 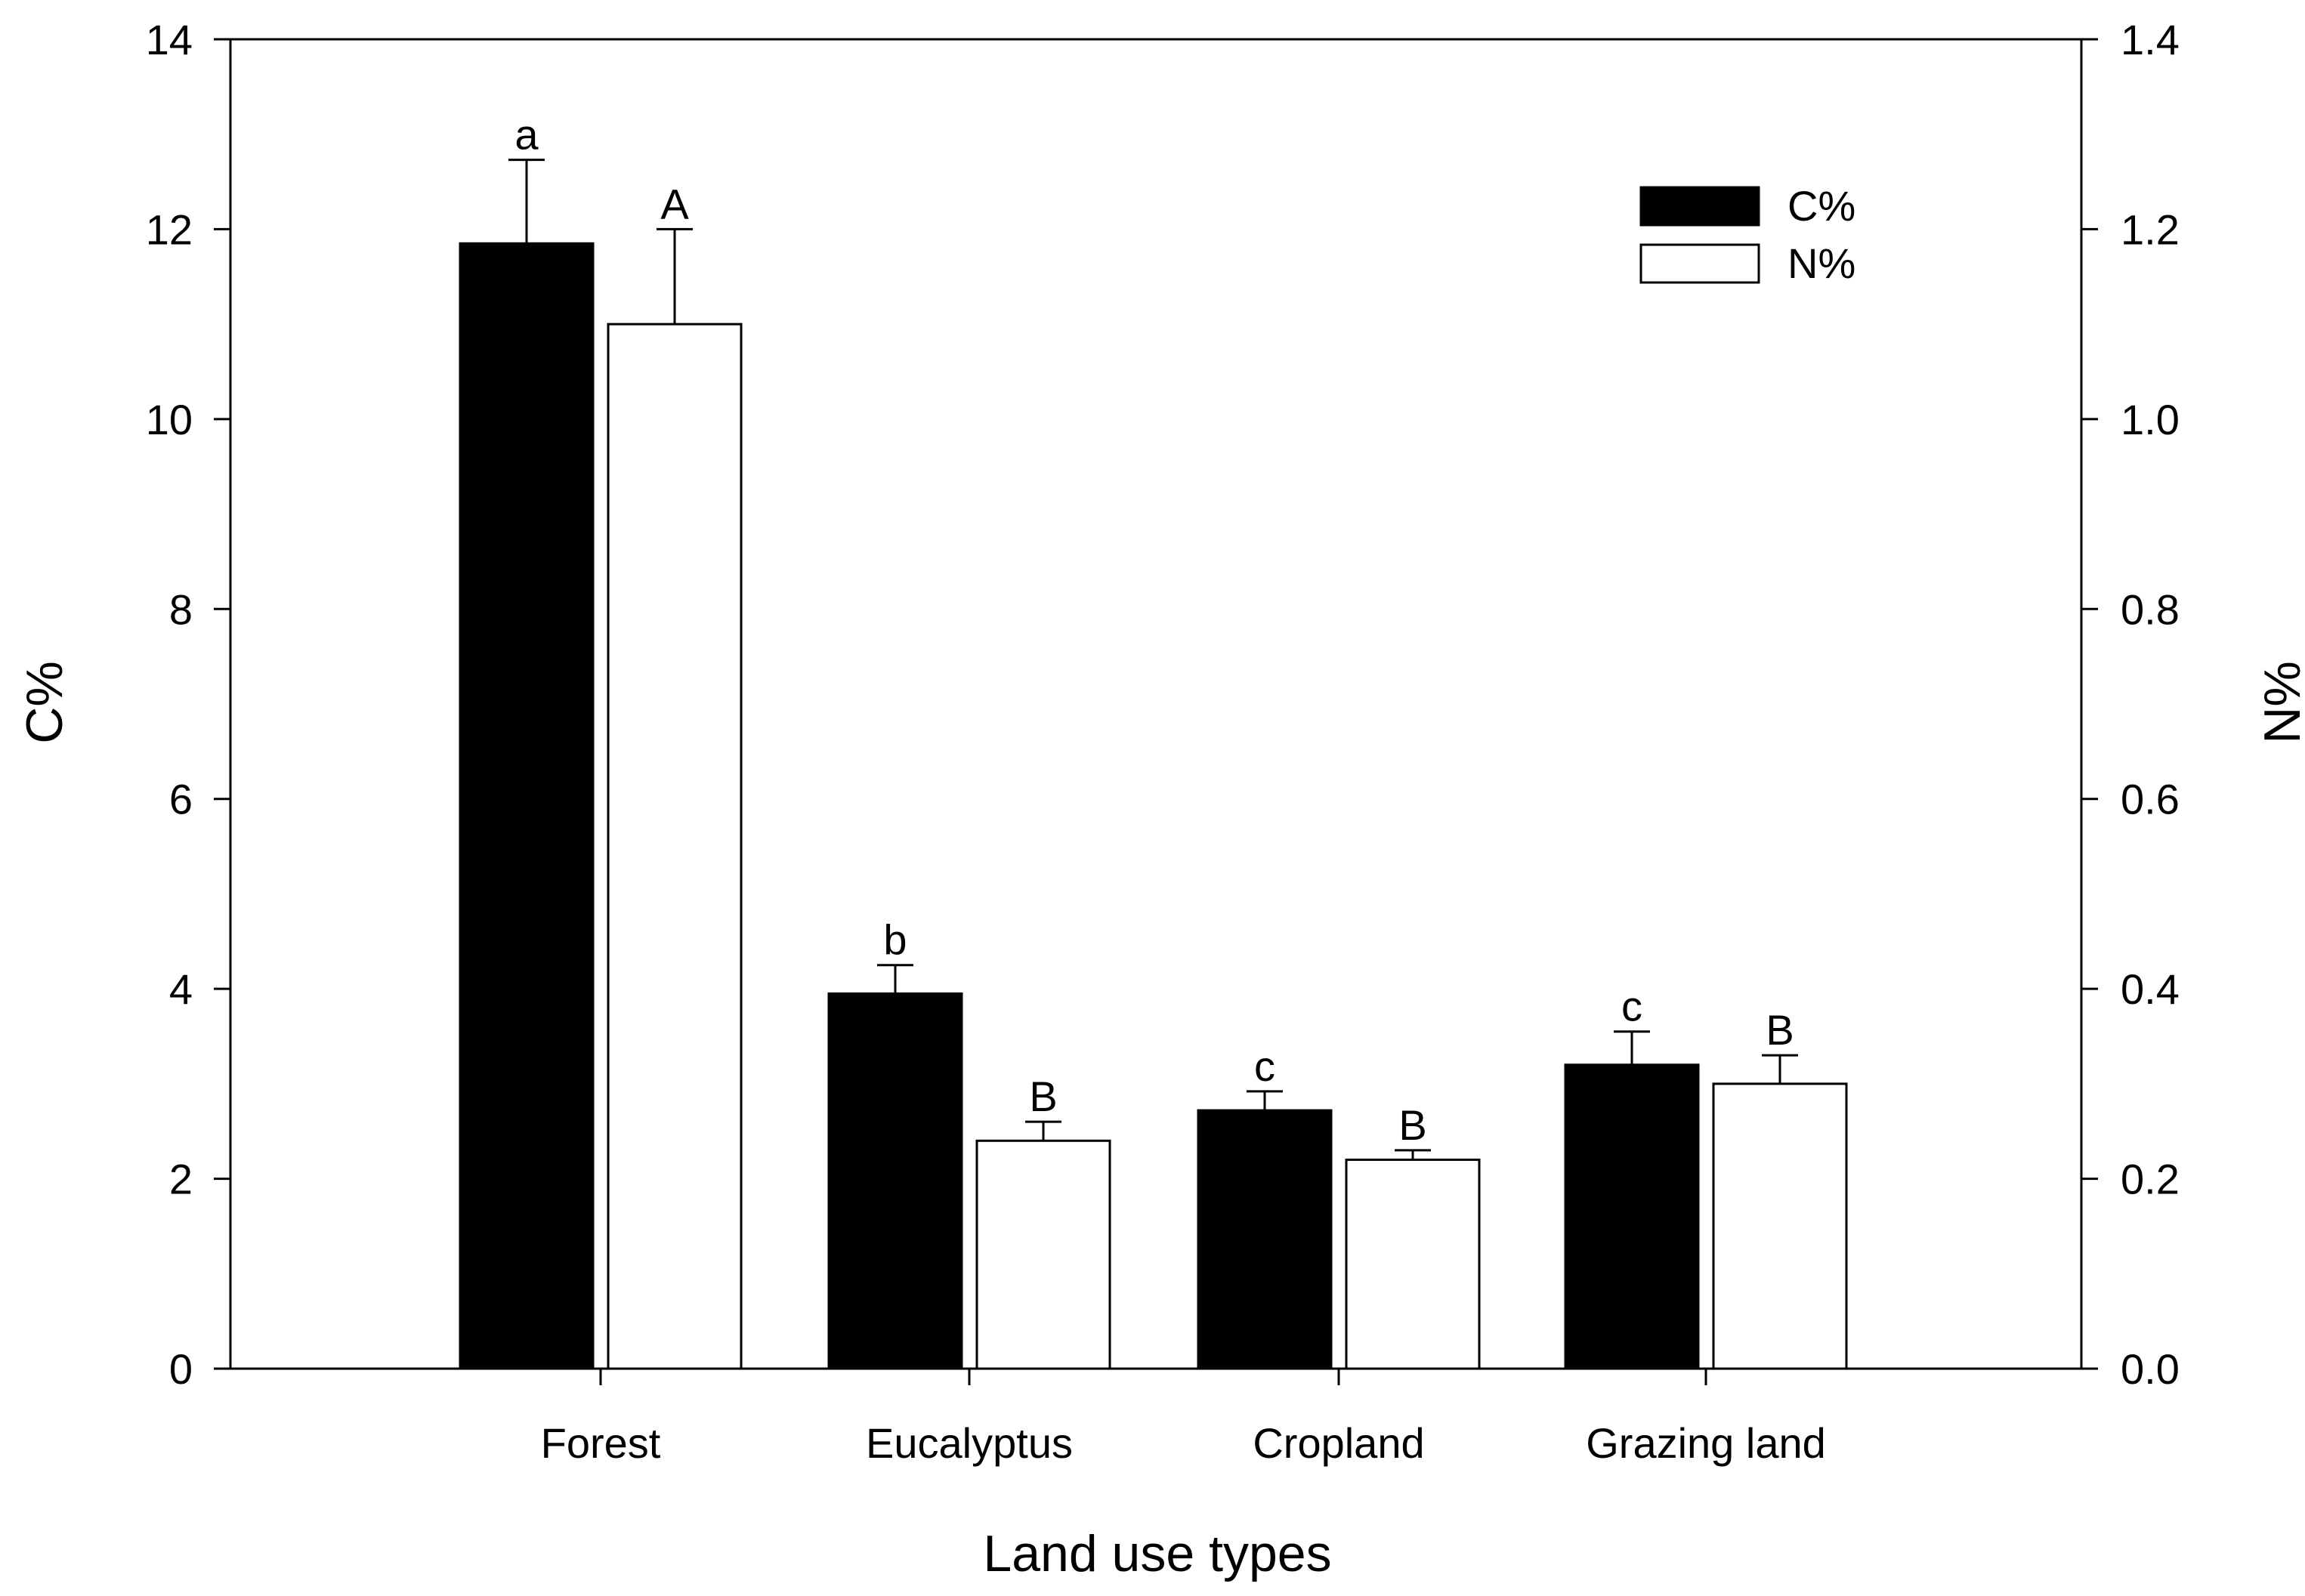 What do you see at coordinates (1706, 1443) in the screenshot?
I see `x-tick-label: Grazing land` at bounding box center [1706, 1443].